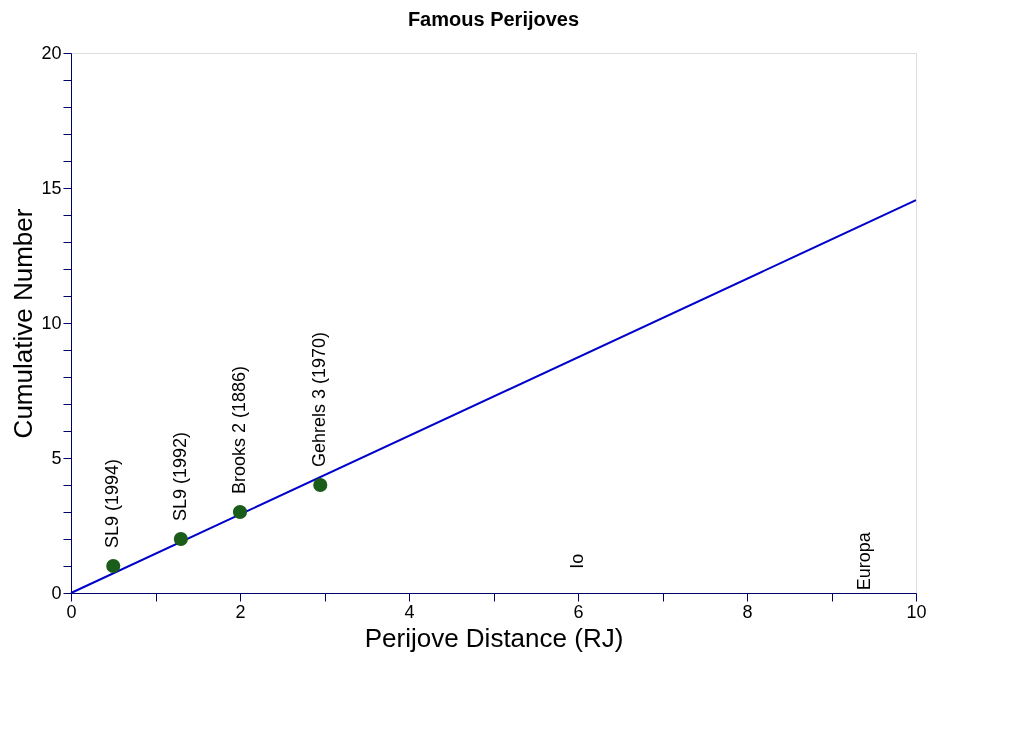 This screenshot has height=729, width=1013. What do you see at coordinates (494, 637) in the screenshot?
I see `x-axis-title: Perijove Distance (RJ)` at bounding box center [494, 637].